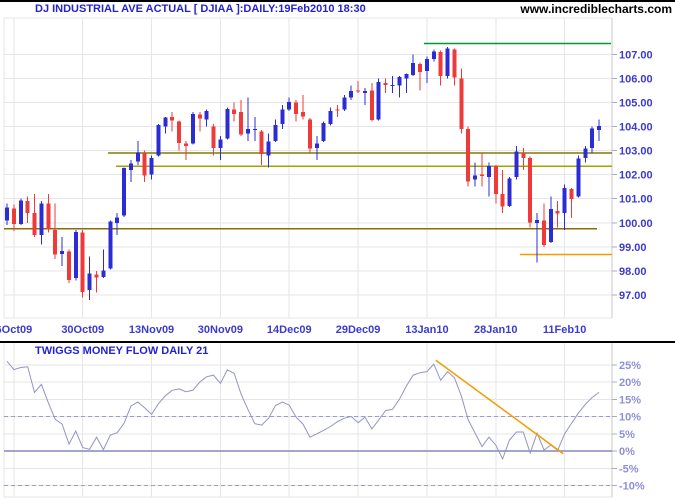  What do you see at coordinates (627, 435) in the screenshot?
I see `tmf-axis-label: 5%` at bounding box center [627, 435].